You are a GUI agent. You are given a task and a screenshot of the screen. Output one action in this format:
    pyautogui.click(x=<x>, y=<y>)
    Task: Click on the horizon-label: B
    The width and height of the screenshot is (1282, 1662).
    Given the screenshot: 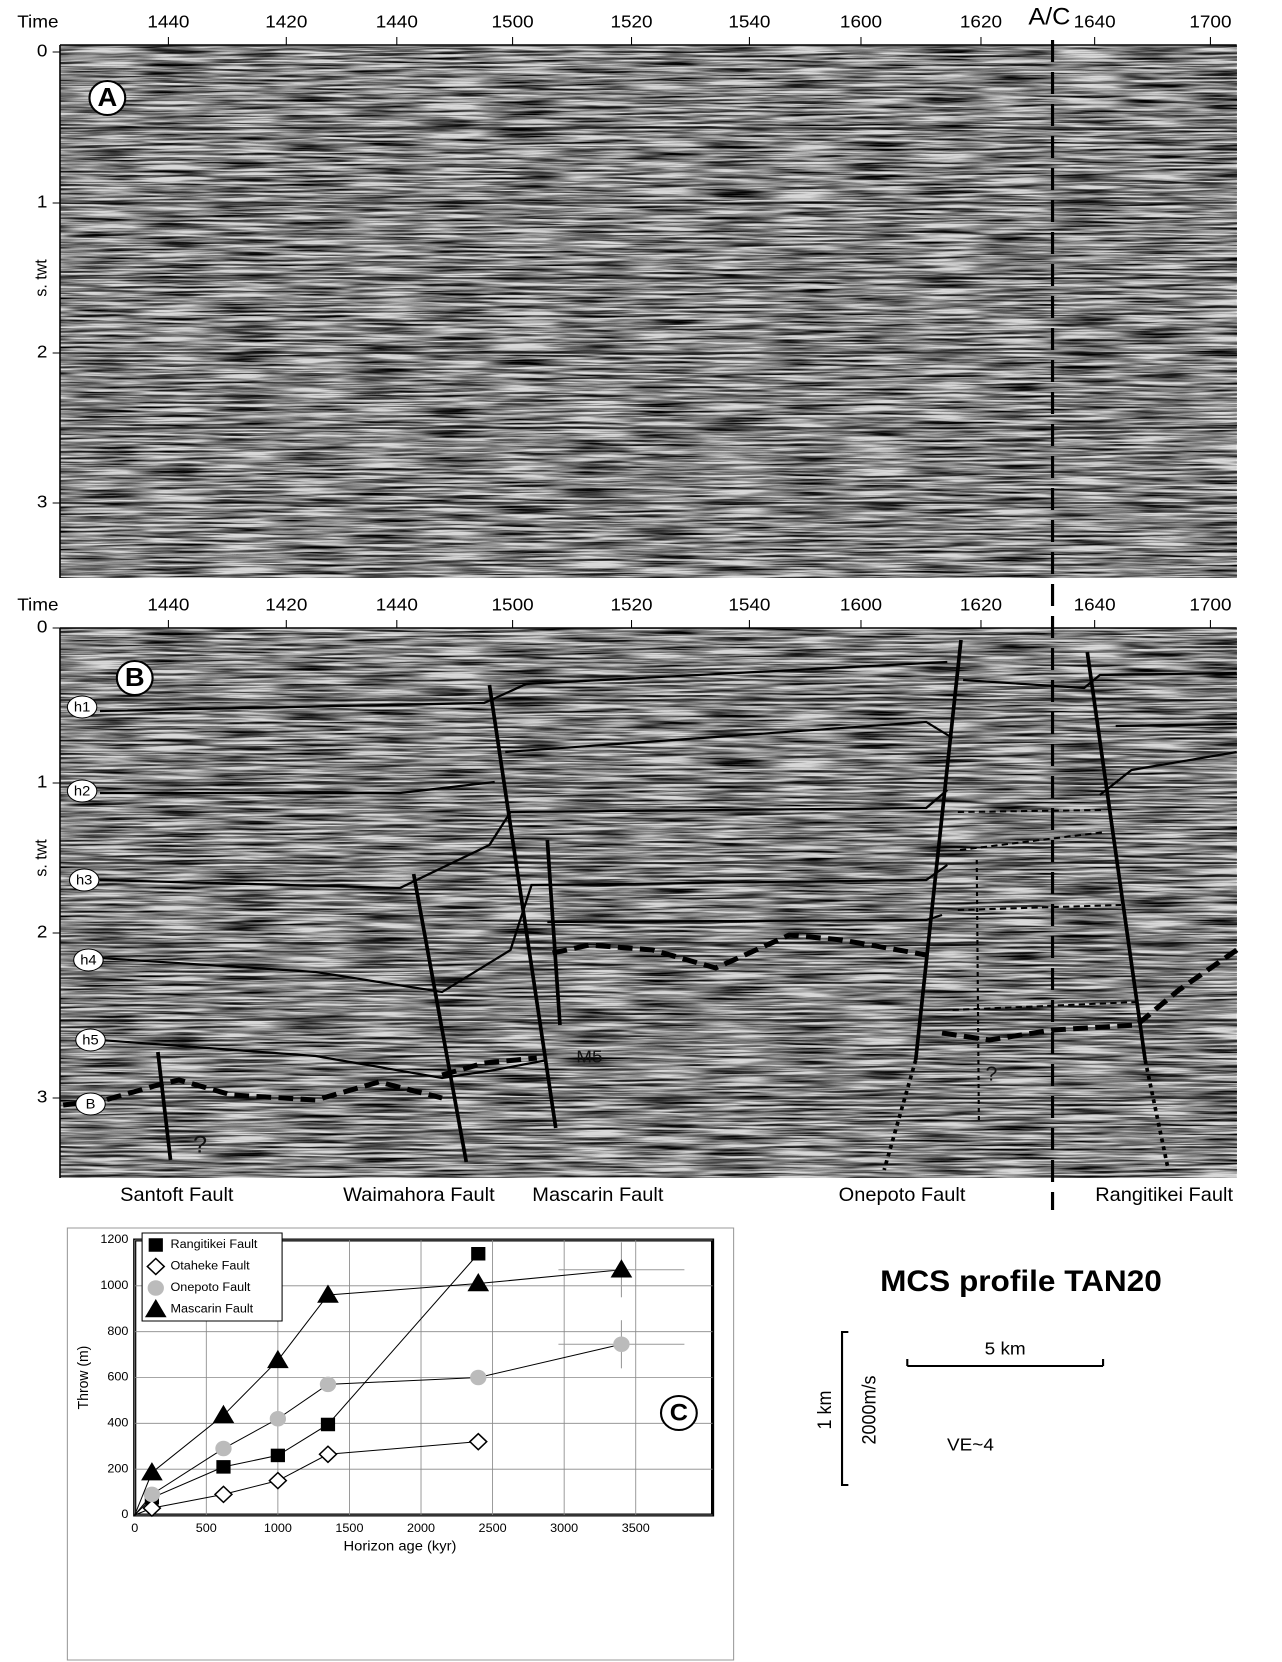 What is the action you would take?
    pyautogui.click(x=91, y=1105)
    